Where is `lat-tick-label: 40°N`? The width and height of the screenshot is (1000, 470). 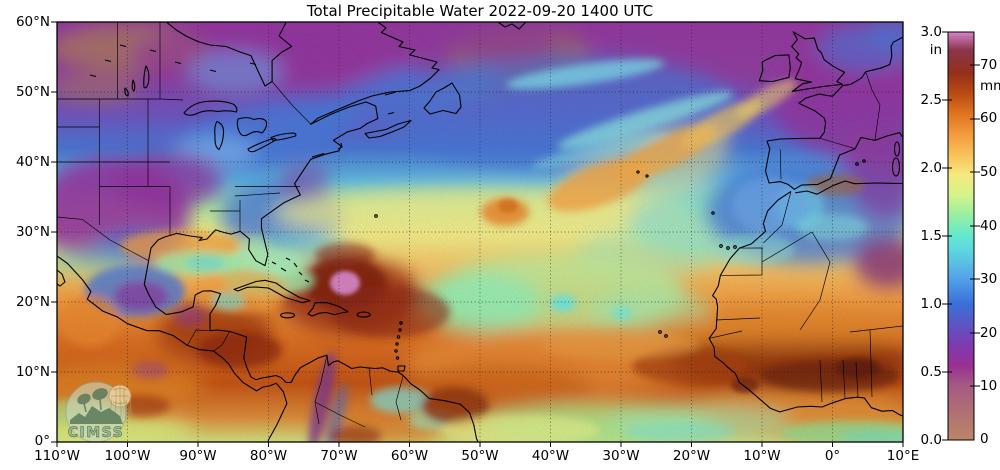 lat-tick-label: 40°N is located at coordinates (32, 162).